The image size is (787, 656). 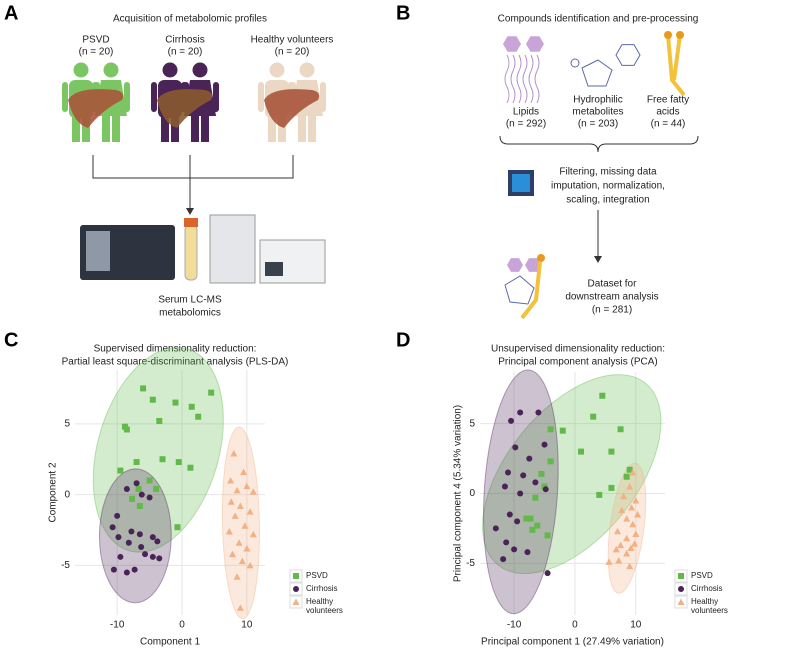 I want to click on x-tick-label: 0, so click(x=182, y=625).